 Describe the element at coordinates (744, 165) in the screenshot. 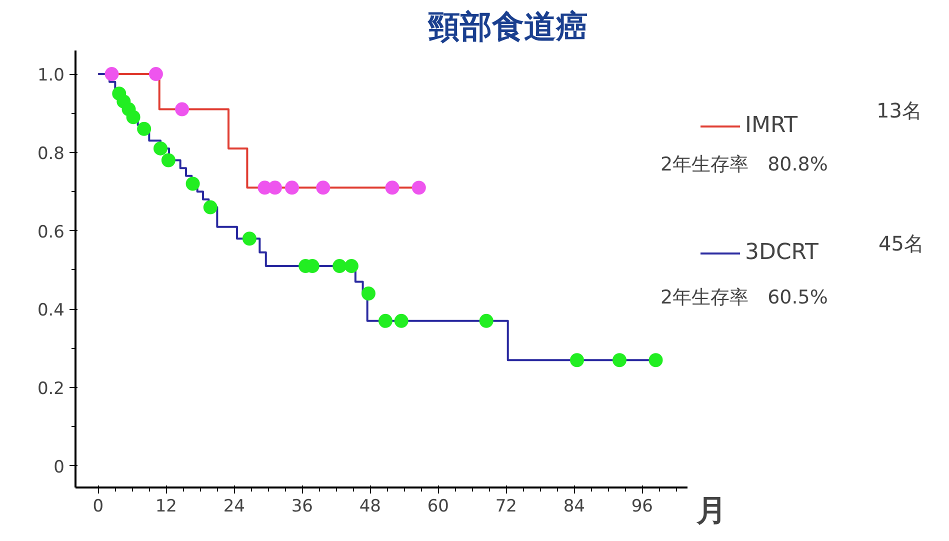

I see `annotation: 2年生存率 80.8%` at that location.